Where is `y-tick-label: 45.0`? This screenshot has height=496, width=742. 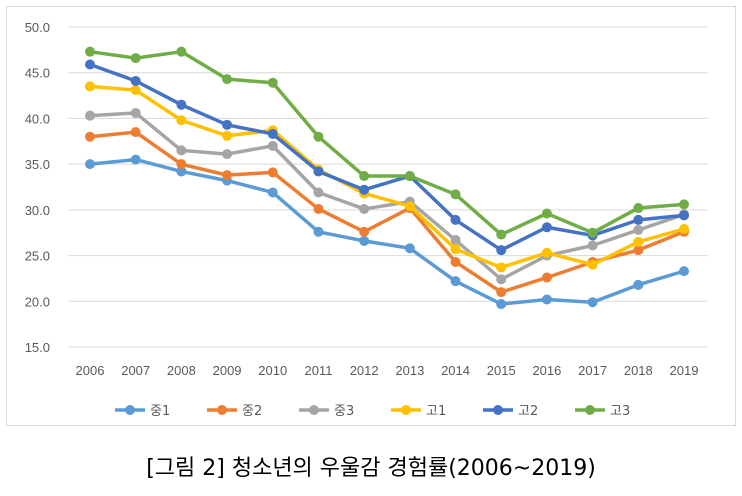
y-tick-label: 45.0 is located at coordinates (37, 73).